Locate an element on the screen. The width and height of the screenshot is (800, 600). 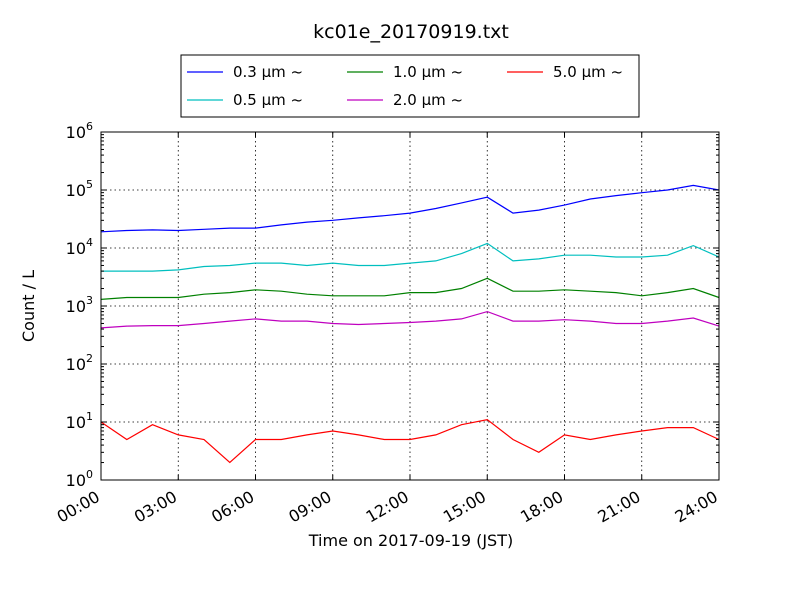
legend-box is located at coordinates (410, 86).